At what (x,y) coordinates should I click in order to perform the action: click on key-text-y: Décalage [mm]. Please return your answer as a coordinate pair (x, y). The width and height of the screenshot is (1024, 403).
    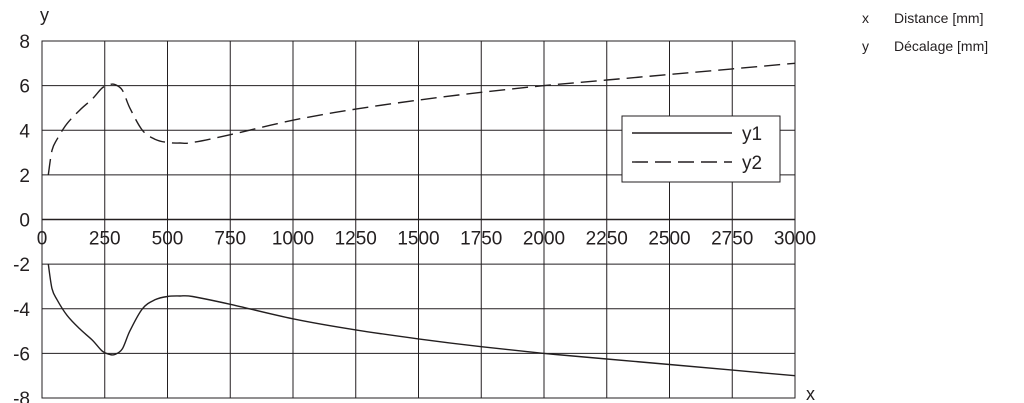
    Looking at the image, I should click on (941, 46).